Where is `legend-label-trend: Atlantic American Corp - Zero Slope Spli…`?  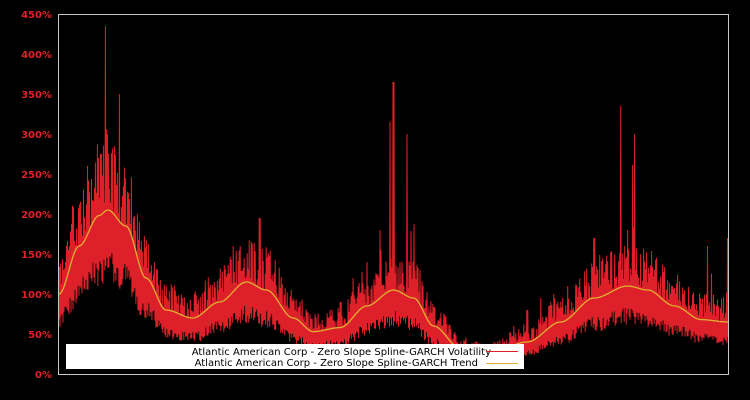
legend-label-trend: Atlantic American Corp - Zero Slope Spli… is located at coordinates (336, 363).